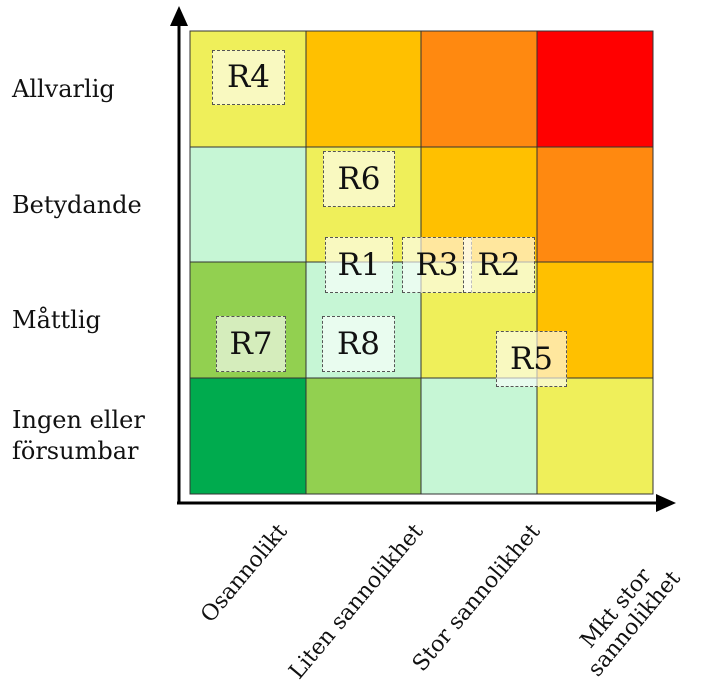 The width and height of the screenshot is (726, 697). What do you see at coordinates (531, 359) in the screenshot?
I see `risk-tag-r5: R5` at bounding box center [531, 359].